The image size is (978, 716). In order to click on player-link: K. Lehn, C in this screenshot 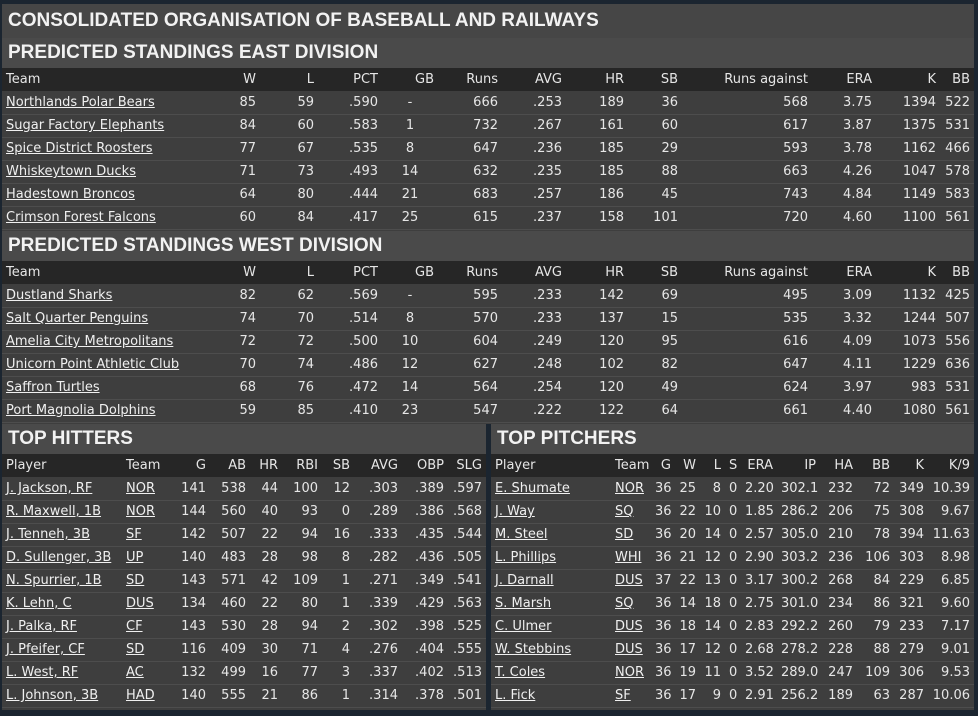, I will do `click(62, 604)`.